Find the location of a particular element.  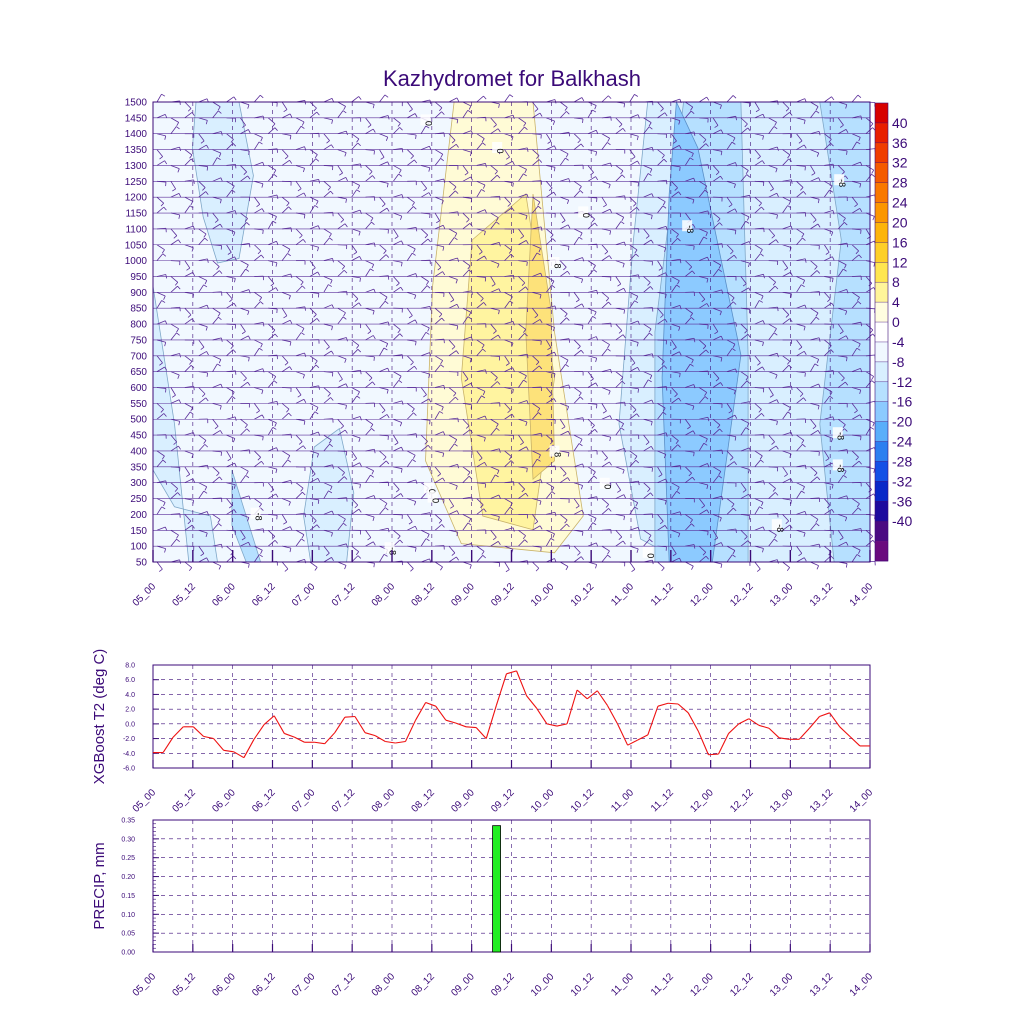

colorbar-label: -36 is located at coordinates (902, 501).